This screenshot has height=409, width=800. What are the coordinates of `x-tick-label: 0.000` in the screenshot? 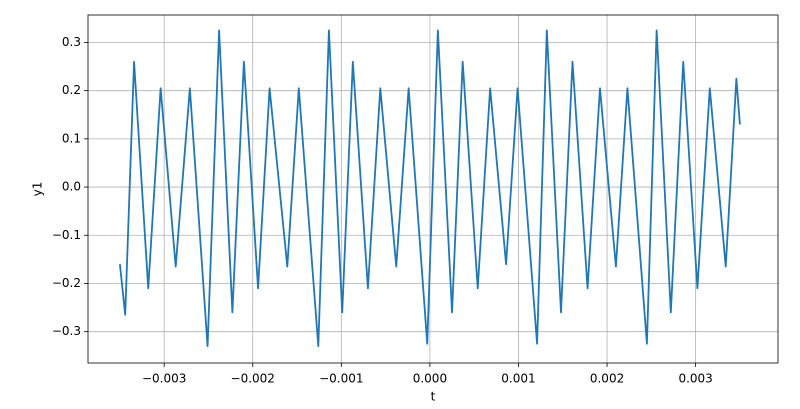 It's located at (430, 379).